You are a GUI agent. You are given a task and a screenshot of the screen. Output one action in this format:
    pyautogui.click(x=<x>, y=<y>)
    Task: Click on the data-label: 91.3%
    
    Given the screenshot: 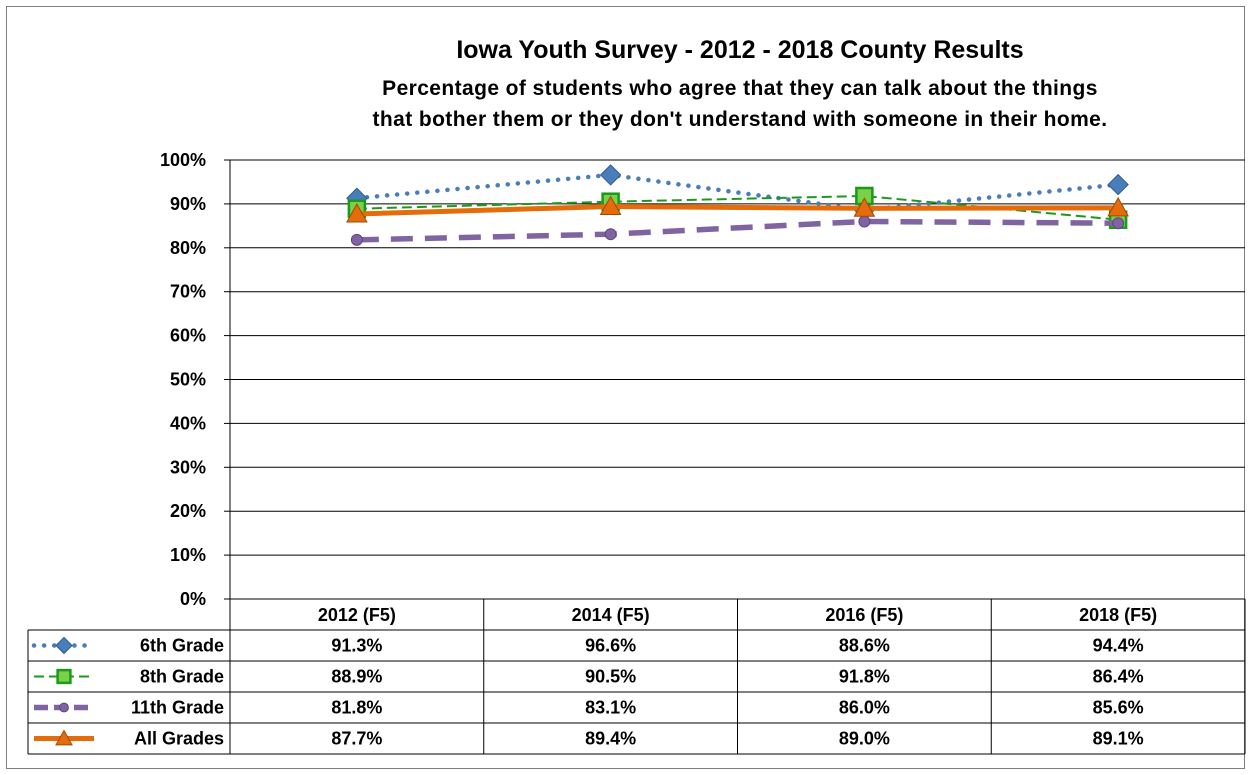 What is the action you would take?
    pyautogui.click(x=356, y=646)
    